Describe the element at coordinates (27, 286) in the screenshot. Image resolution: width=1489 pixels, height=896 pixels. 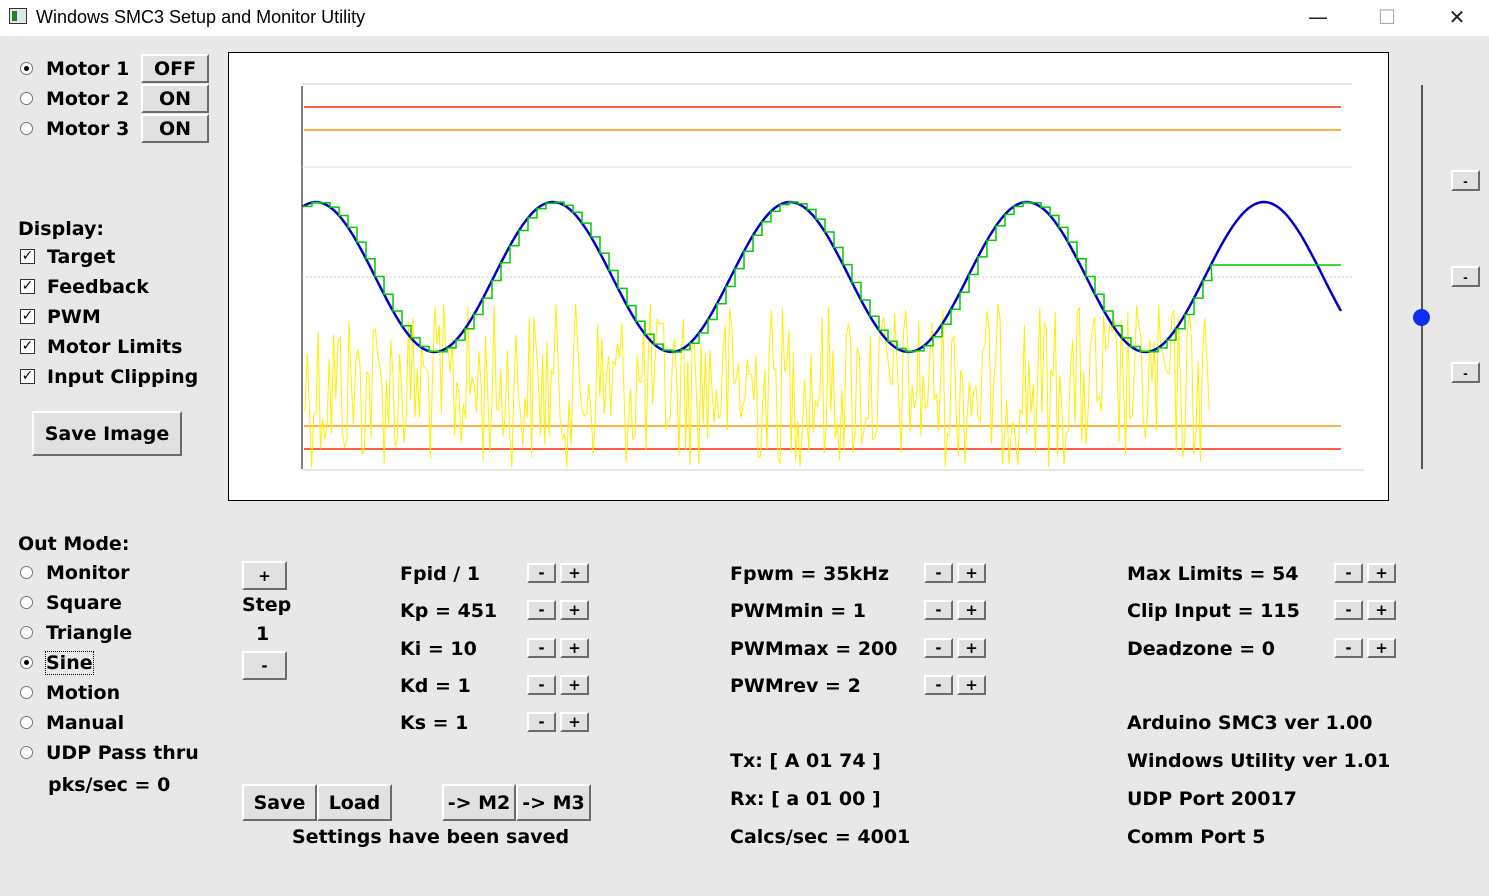
I see `feedback-checkbox: ✓` at that location.